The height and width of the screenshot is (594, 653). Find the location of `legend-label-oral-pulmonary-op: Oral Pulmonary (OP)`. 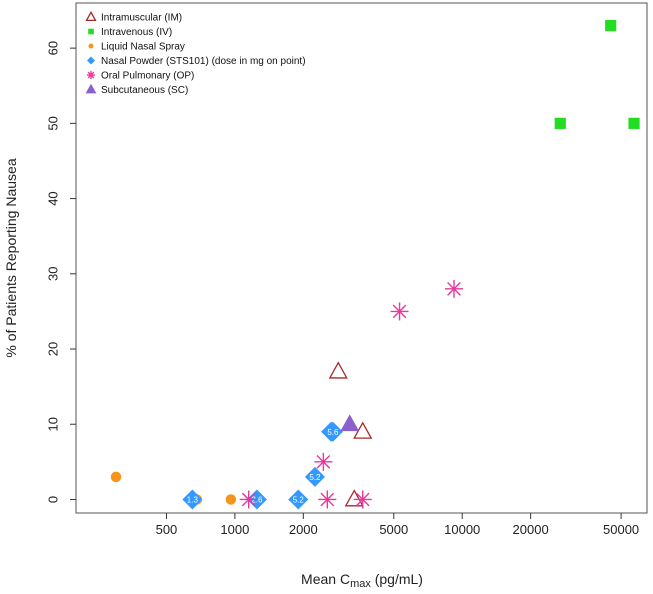

legend-label-oral-pulmonary-op: Oral Pulmonary (OP) is located at coordinates (147, 76).